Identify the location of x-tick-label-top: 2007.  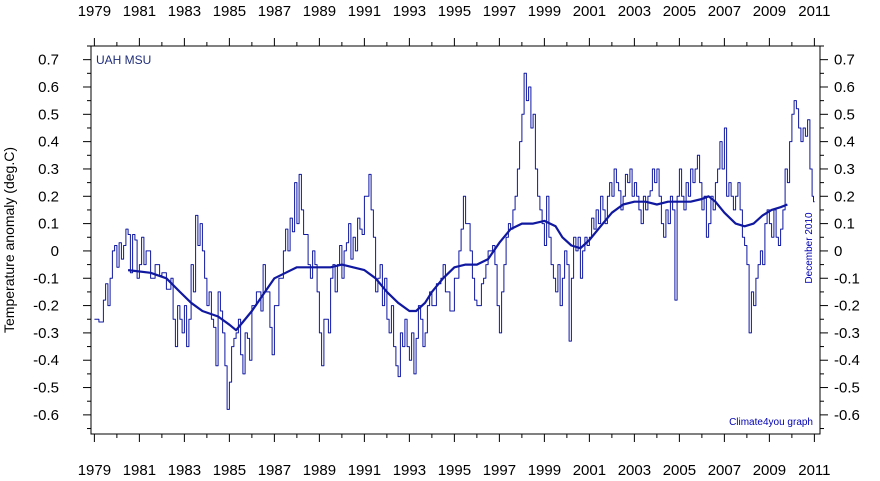
(724, 11).